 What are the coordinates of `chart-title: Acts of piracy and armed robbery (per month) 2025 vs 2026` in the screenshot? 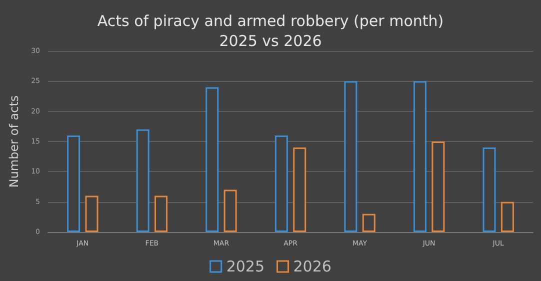 It's located at (270, 31).